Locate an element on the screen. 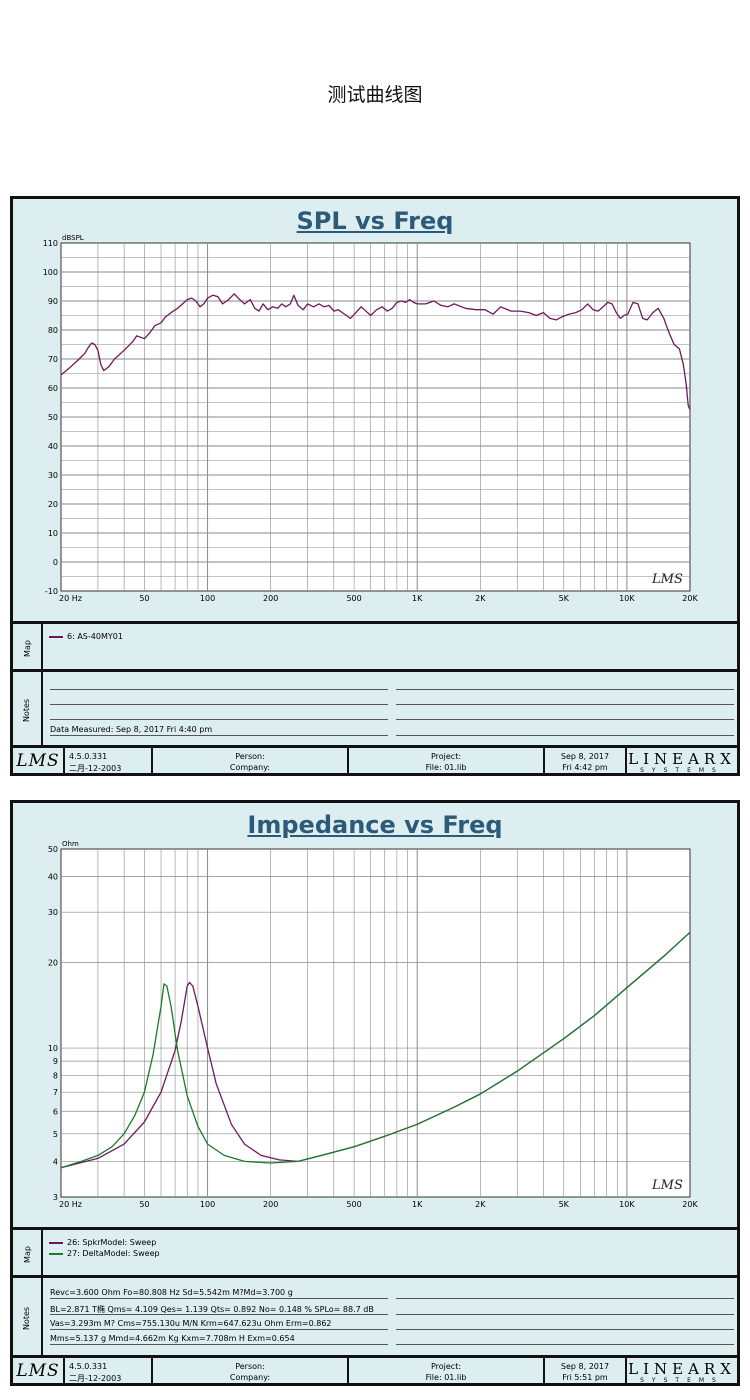  legend-label: 27: DeltaModel: Sweep is located at coordinates (113, 1253).